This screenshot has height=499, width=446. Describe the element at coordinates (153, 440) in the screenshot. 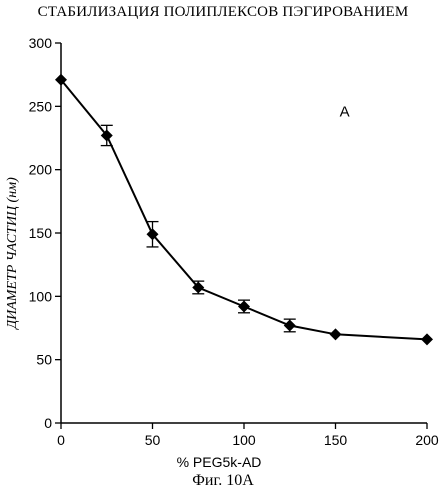

I see `x-tick-label: 50` at that location.